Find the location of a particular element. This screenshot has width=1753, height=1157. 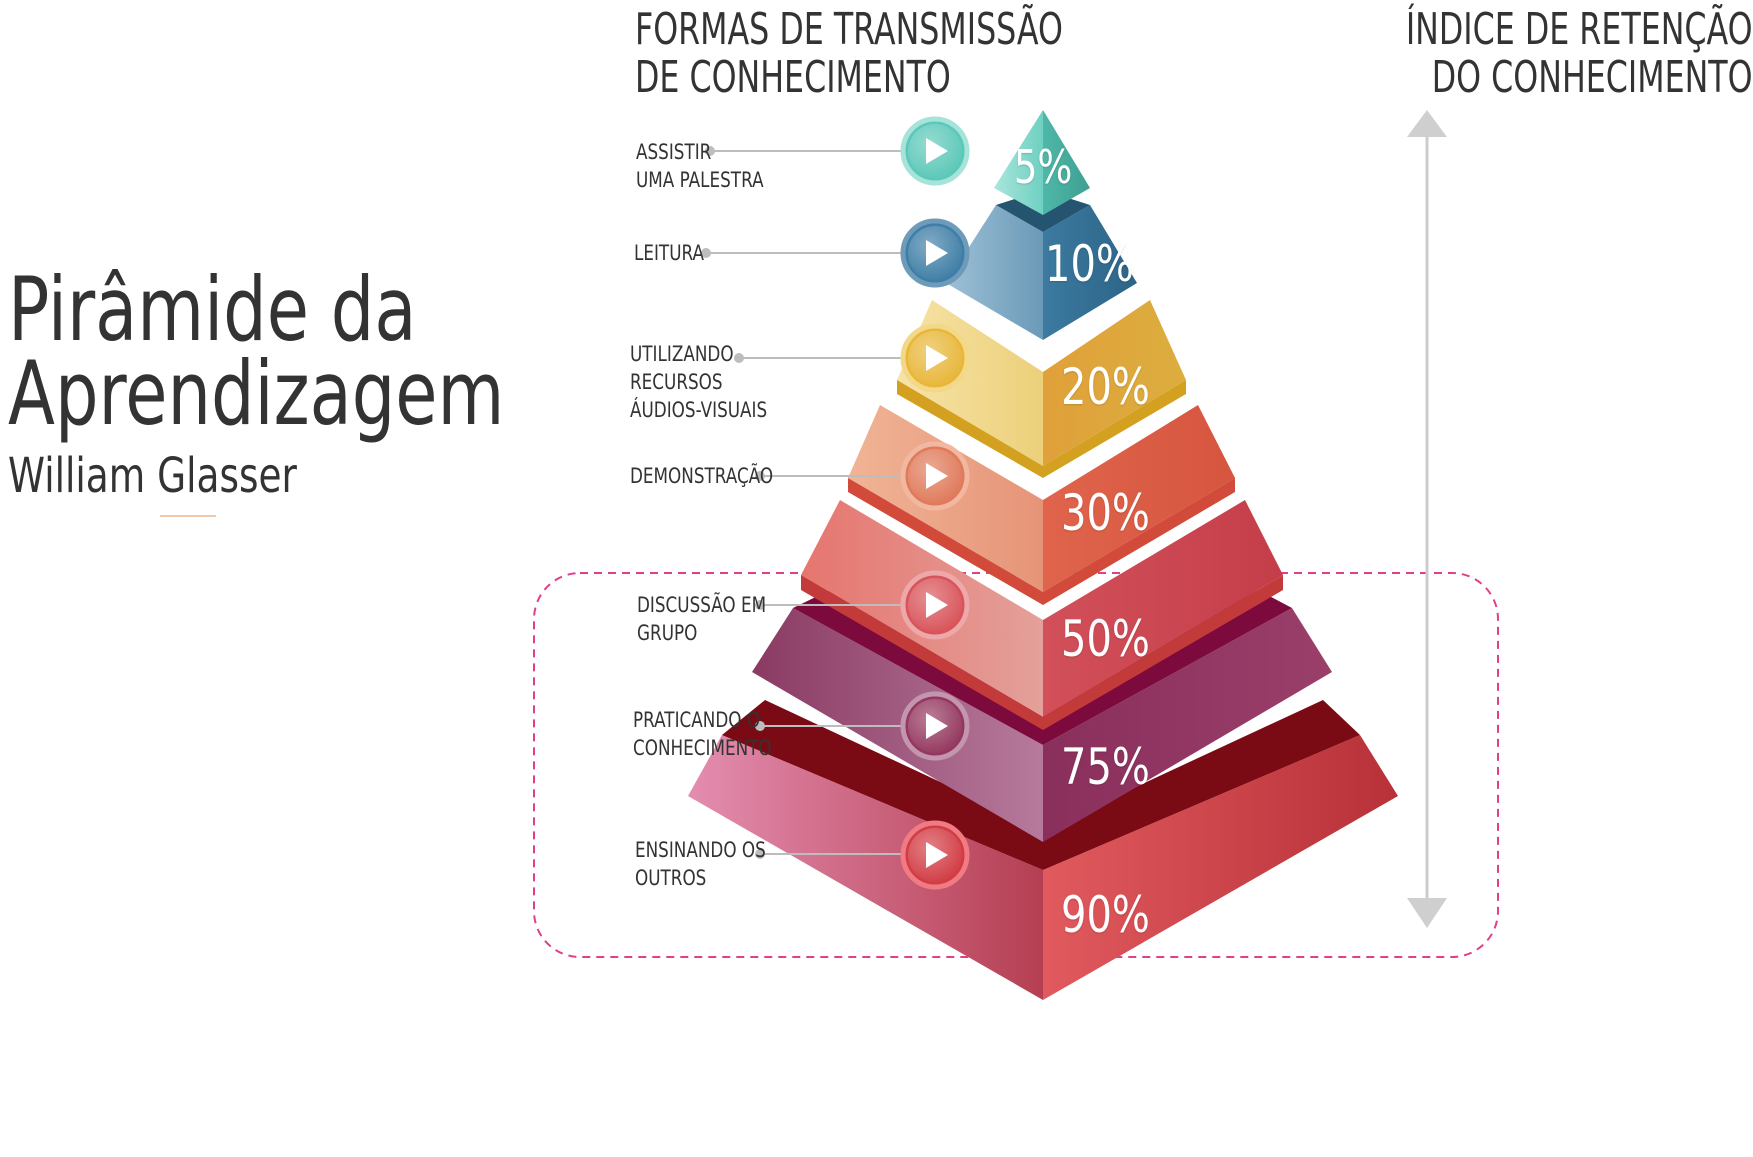

header-right-line-1: ÍNDICE DE RETENÇÃO is located at coordinates (1579, 29).